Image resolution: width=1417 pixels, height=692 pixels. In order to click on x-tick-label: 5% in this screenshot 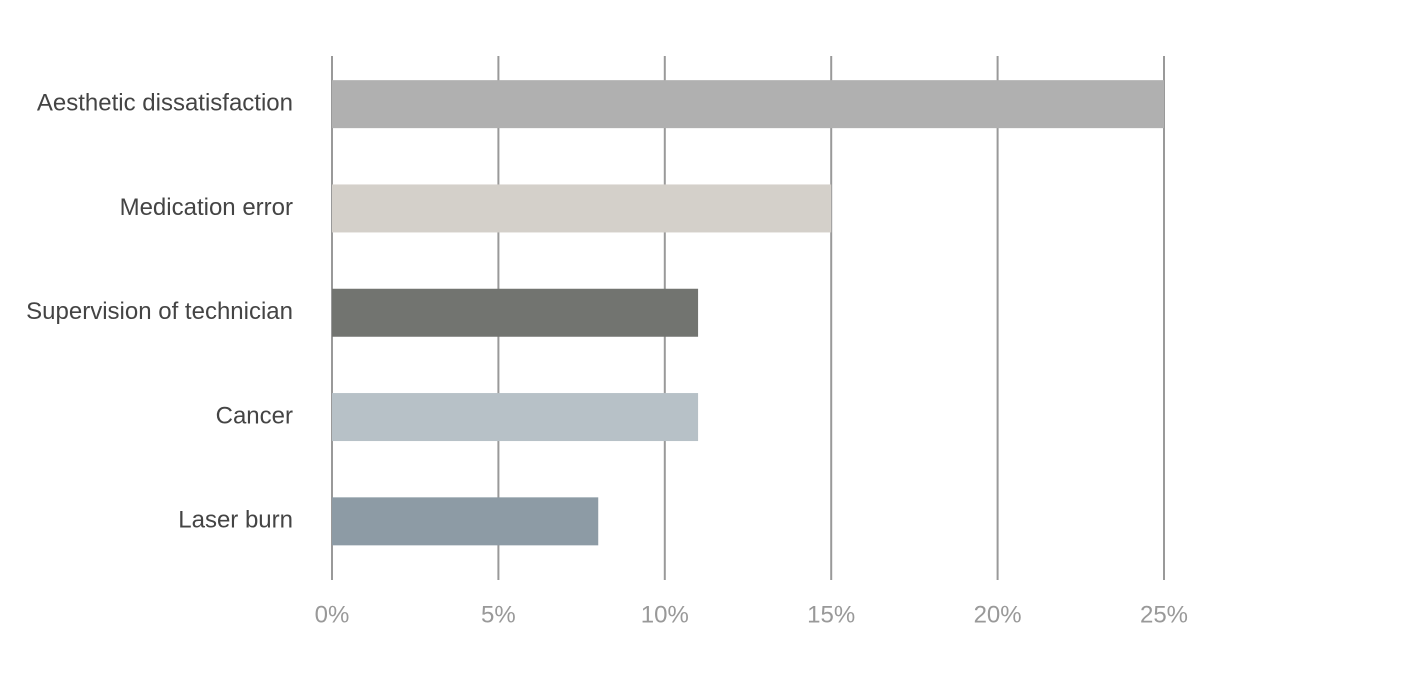, I will do `click(498, 614)`.